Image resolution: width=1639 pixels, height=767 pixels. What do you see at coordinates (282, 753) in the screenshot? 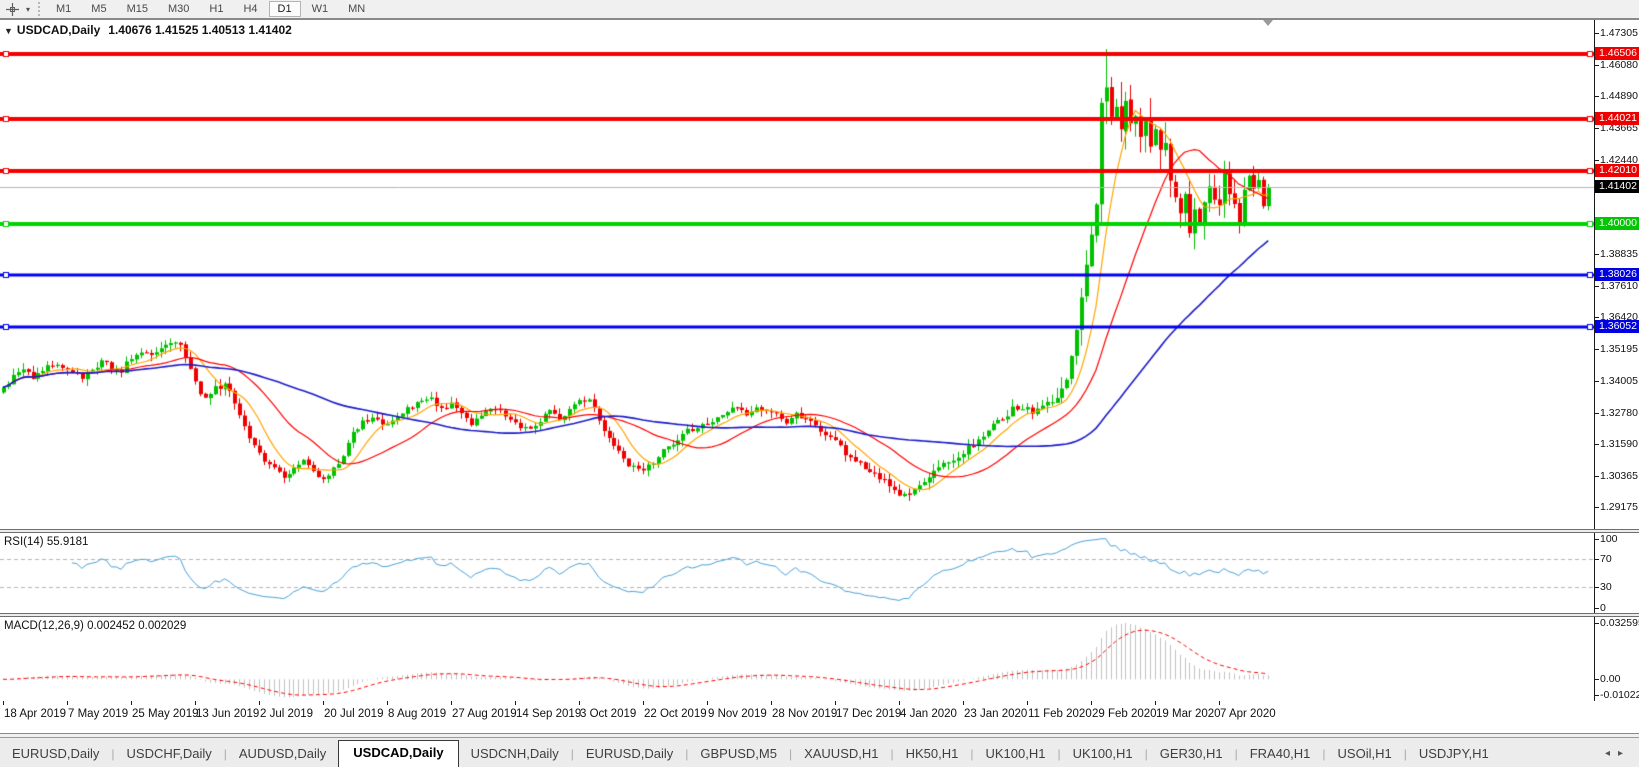
I see `chart-tab-audusd: AUDUSD,Daily` at bounding box center [282, 753].